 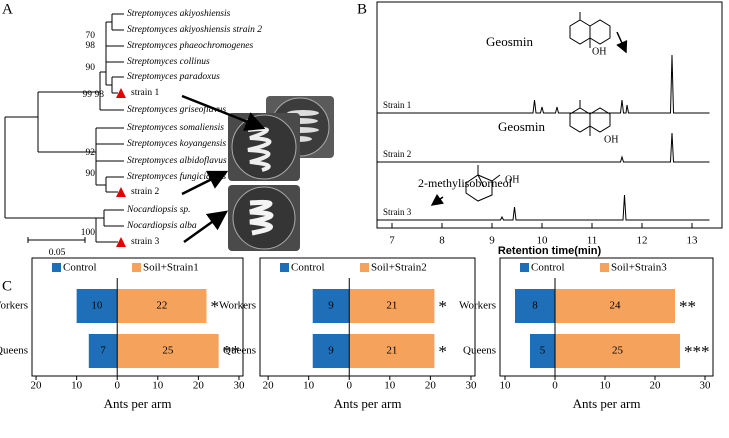 I want to click on bar-value: 10, so click(x=97, y=306).